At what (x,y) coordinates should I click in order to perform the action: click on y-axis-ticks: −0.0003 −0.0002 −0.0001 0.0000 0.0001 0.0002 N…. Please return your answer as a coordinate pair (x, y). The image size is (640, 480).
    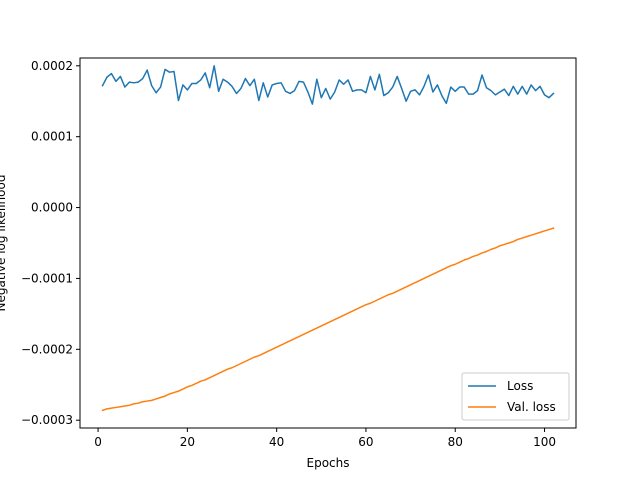
    Looking at the image, I should click on (40, 243).